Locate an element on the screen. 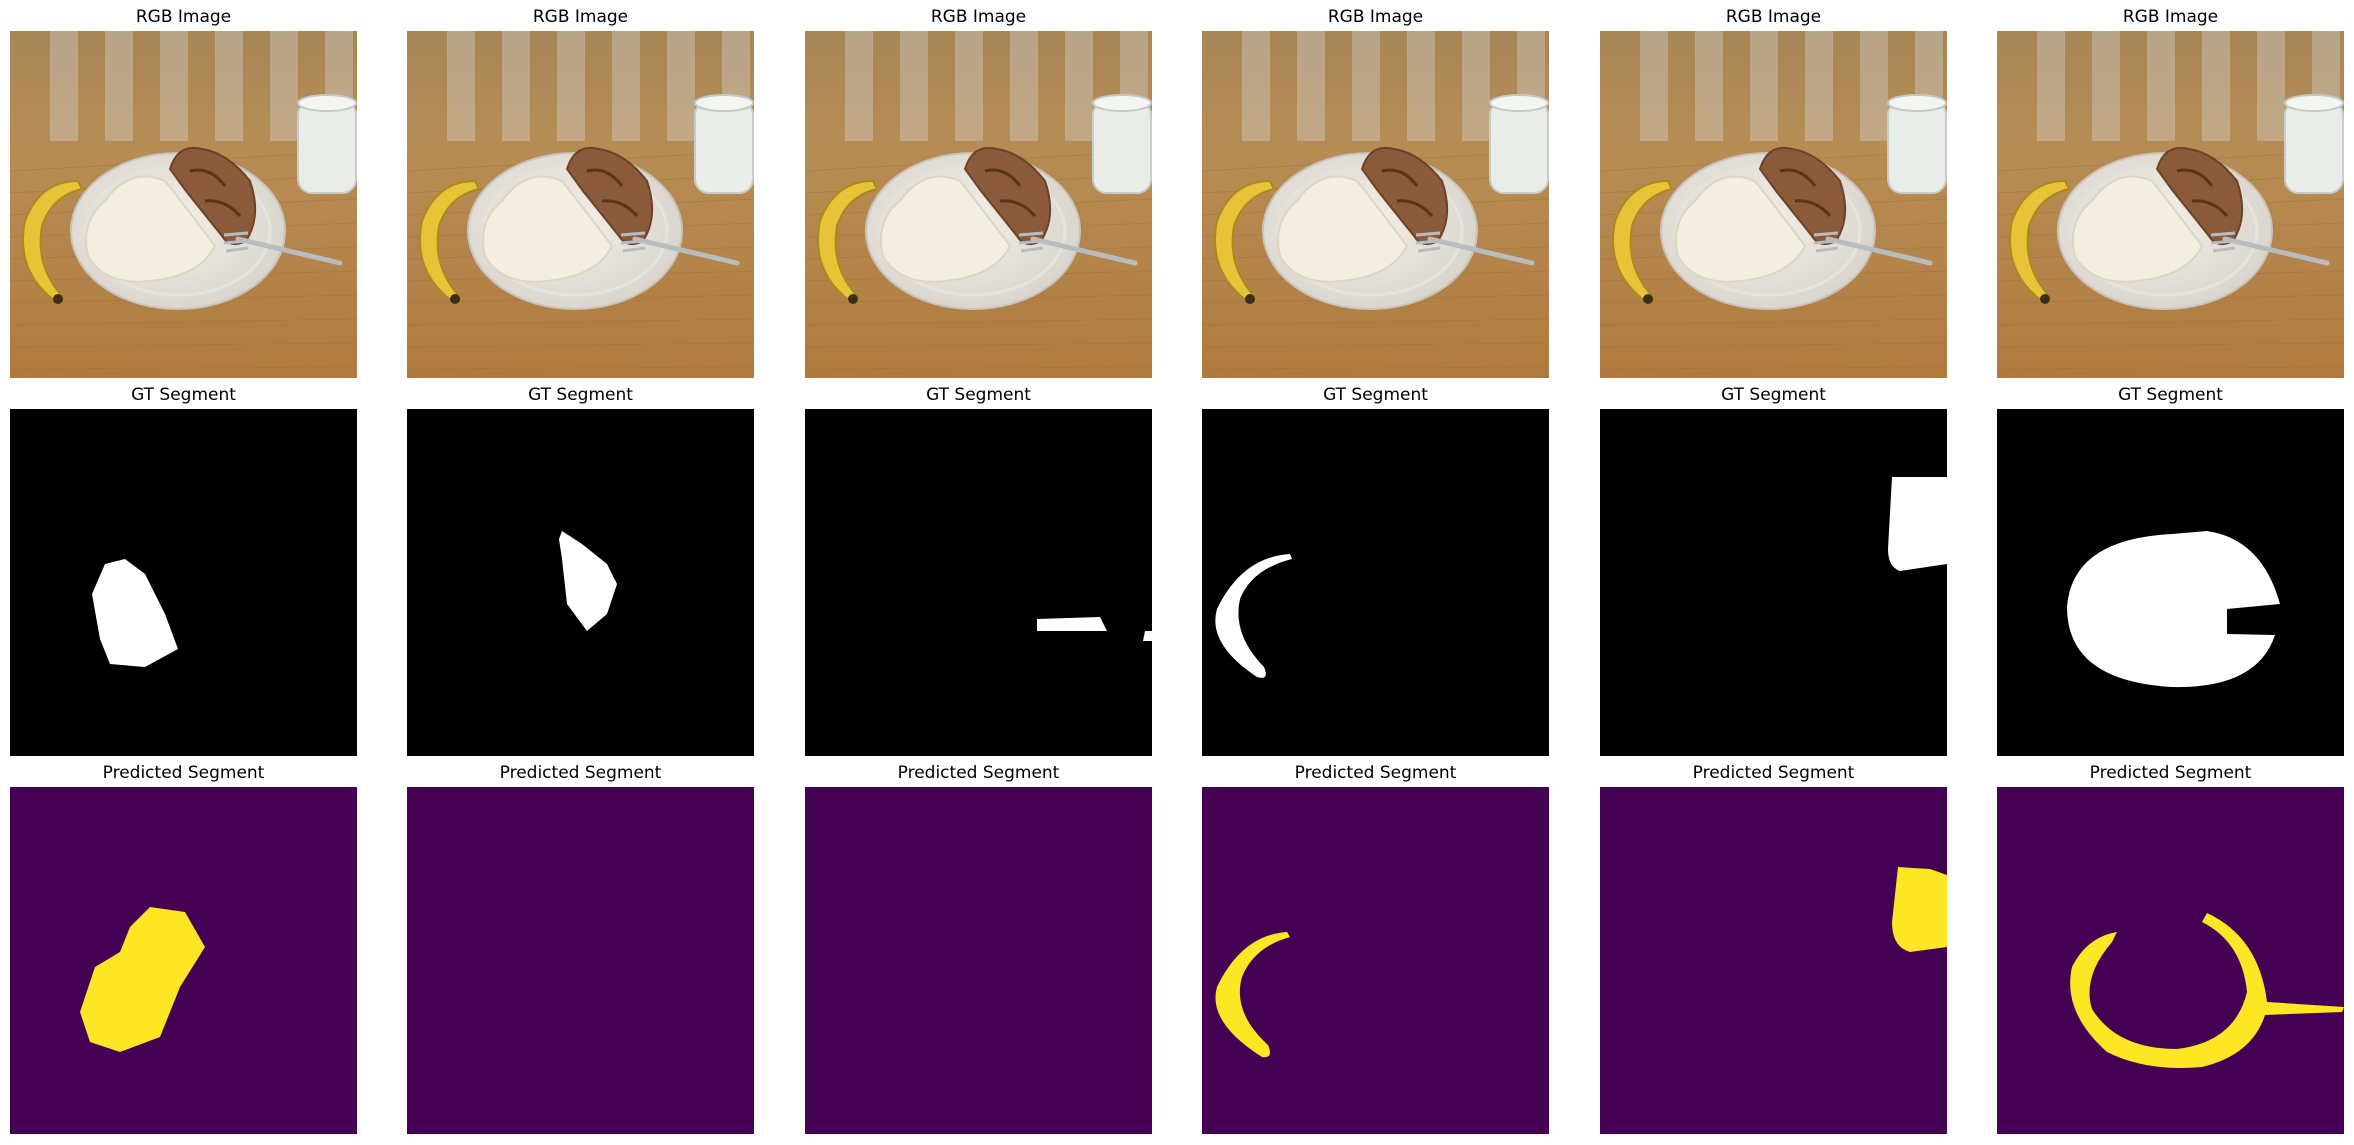  rgb-title-1: RGB Image is located at coordinates (183, 17).